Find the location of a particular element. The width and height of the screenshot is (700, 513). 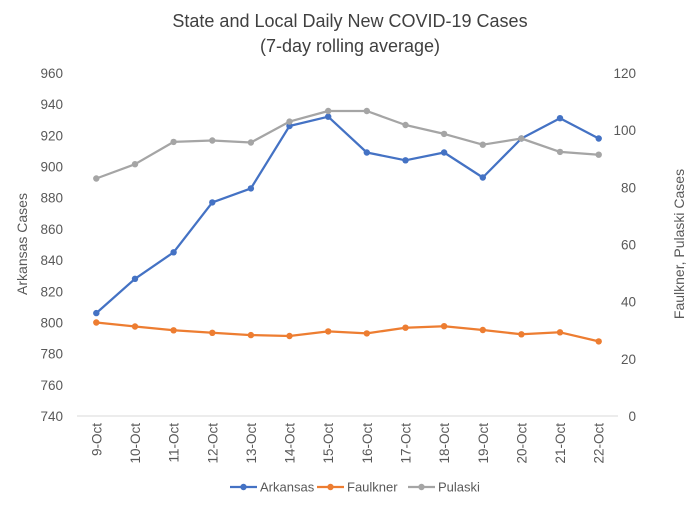

x-tick-label: 11-Oct is located at coordinates (174, 443).